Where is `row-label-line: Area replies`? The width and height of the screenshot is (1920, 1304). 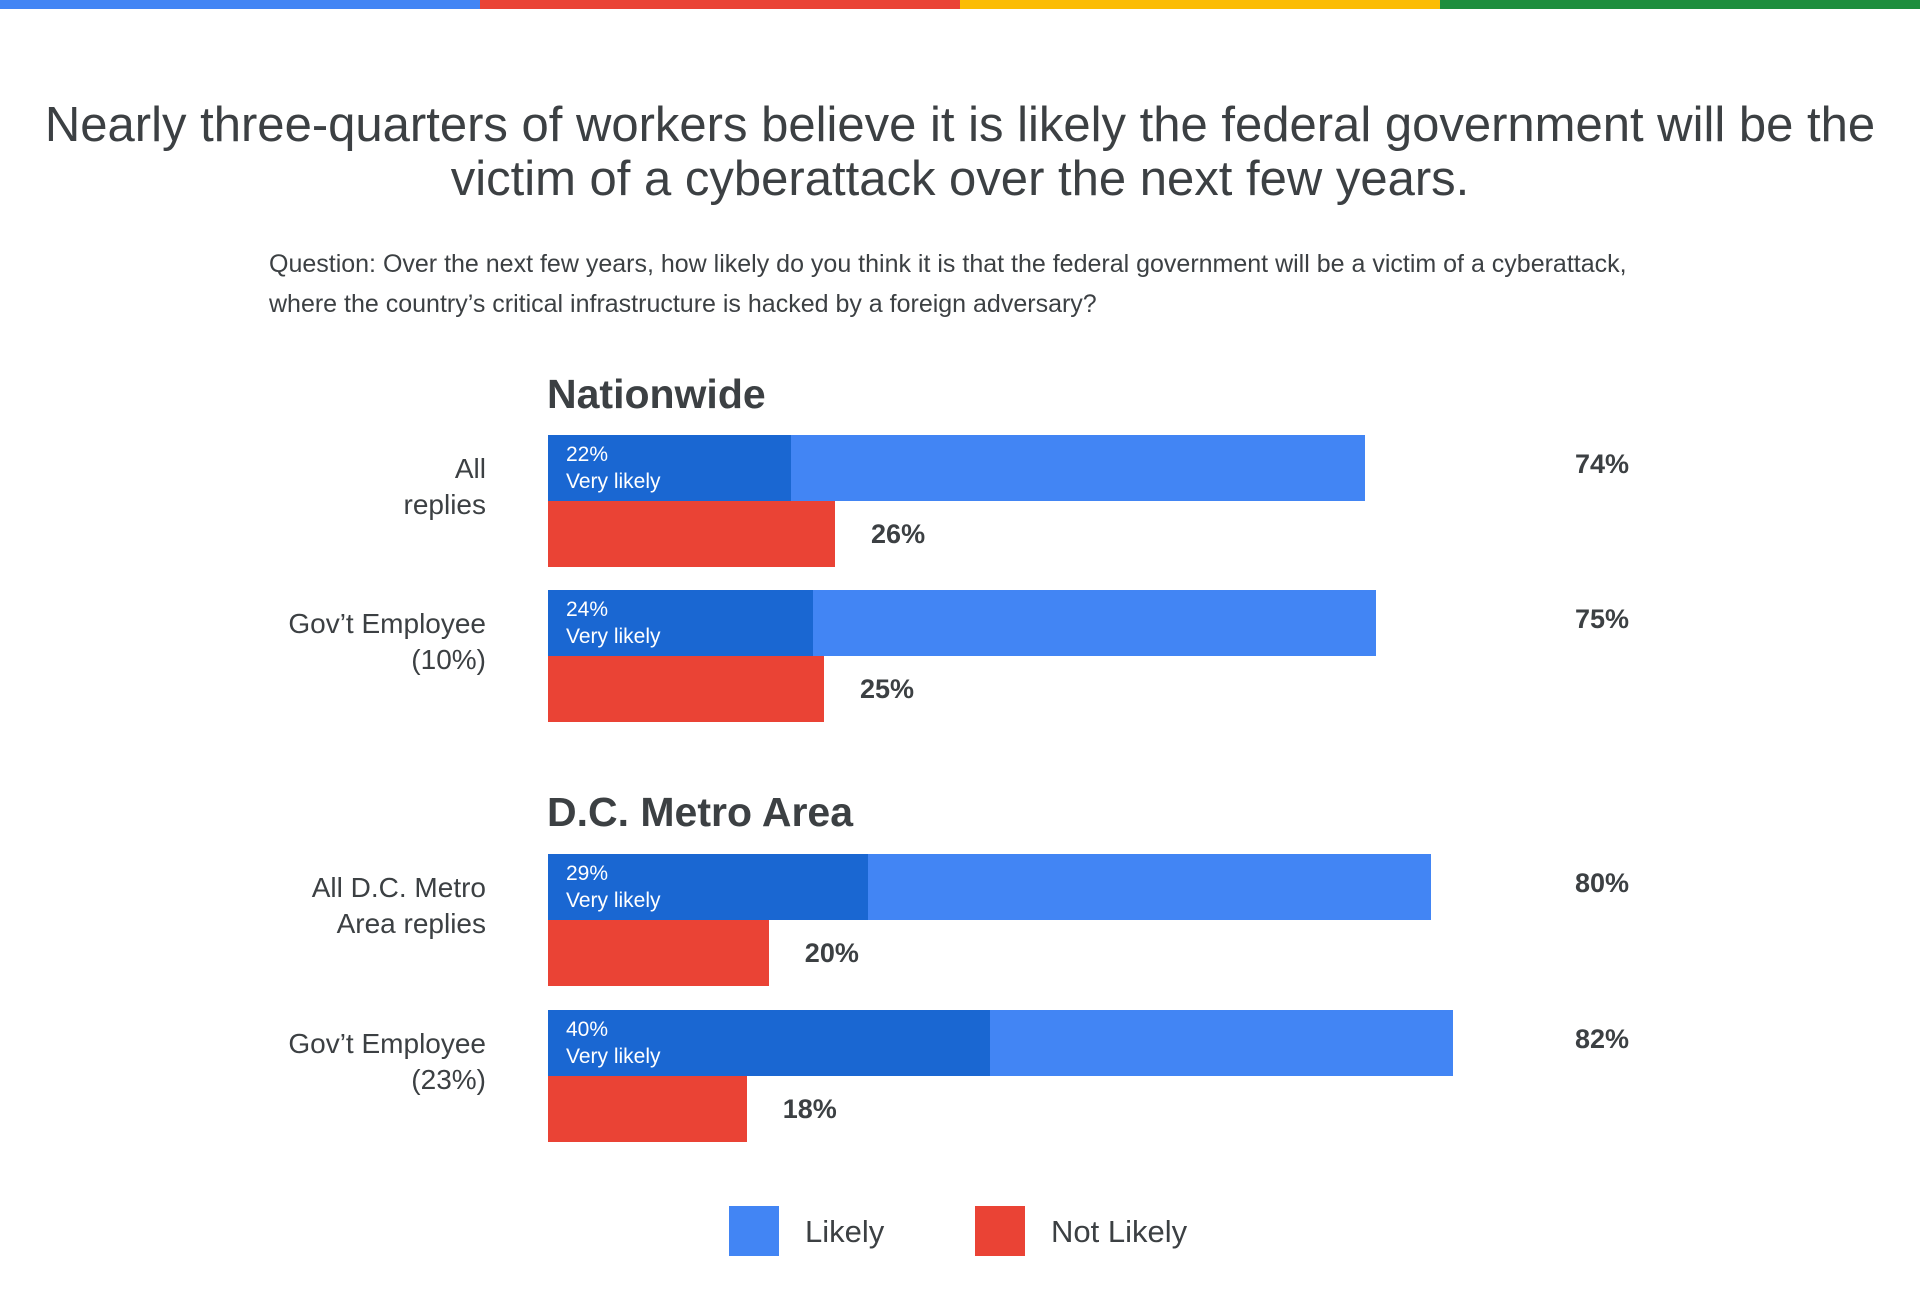 row-label-line: Area replies is located at coordinates (411, 923).